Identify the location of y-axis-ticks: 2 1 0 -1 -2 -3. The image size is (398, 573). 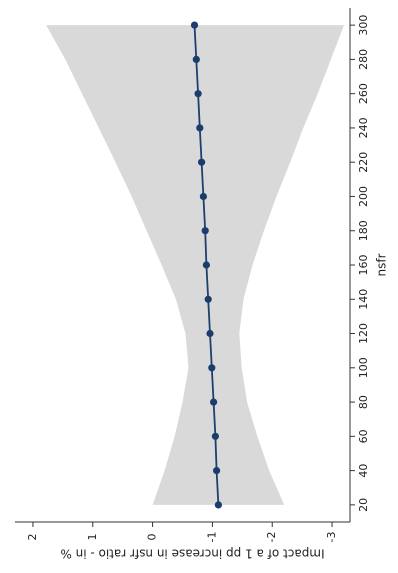
(182, 532).